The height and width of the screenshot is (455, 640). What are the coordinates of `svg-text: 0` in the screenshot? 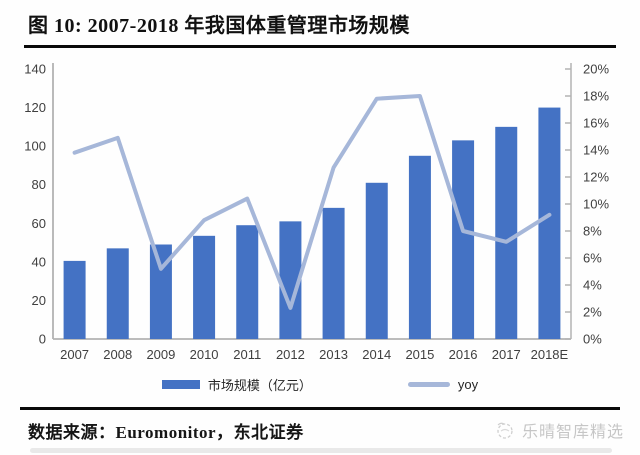 It's located at (42, 339).